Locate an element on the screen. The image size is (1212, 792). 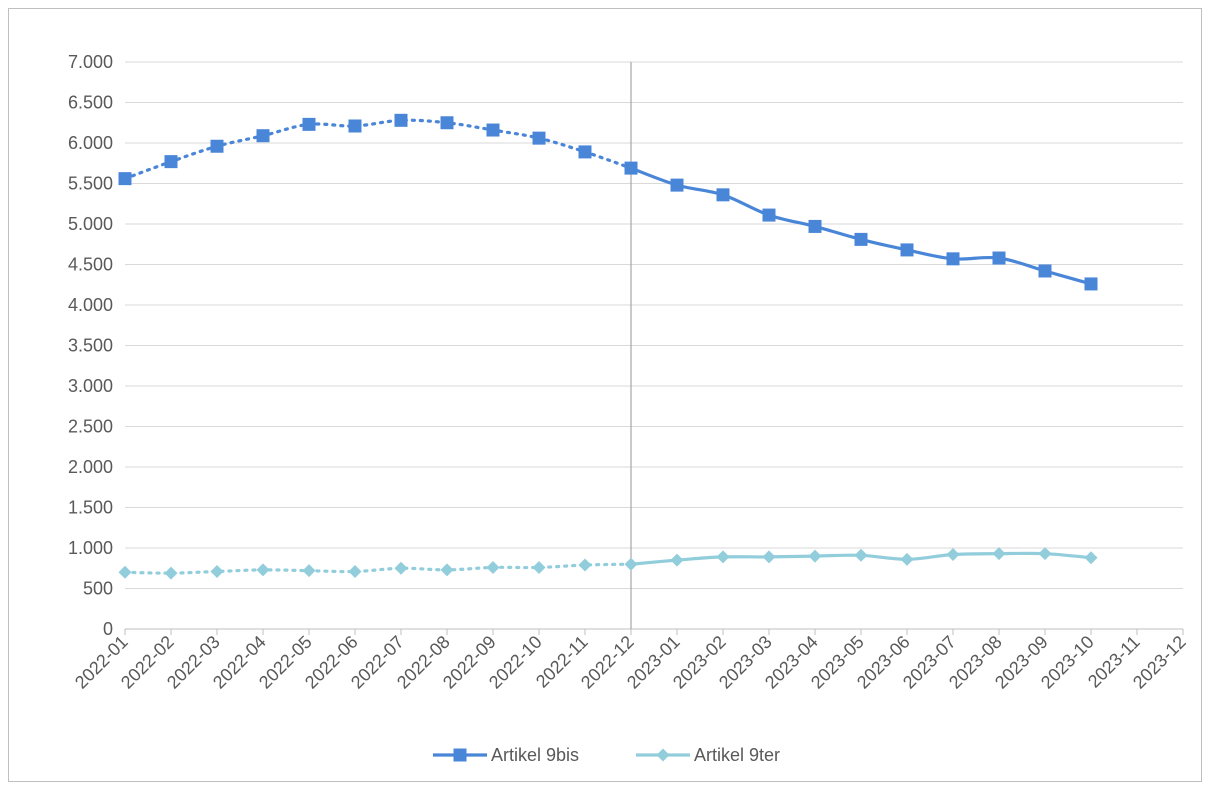
y-tick-label: 2.500 is located at coordinates (90, 427).